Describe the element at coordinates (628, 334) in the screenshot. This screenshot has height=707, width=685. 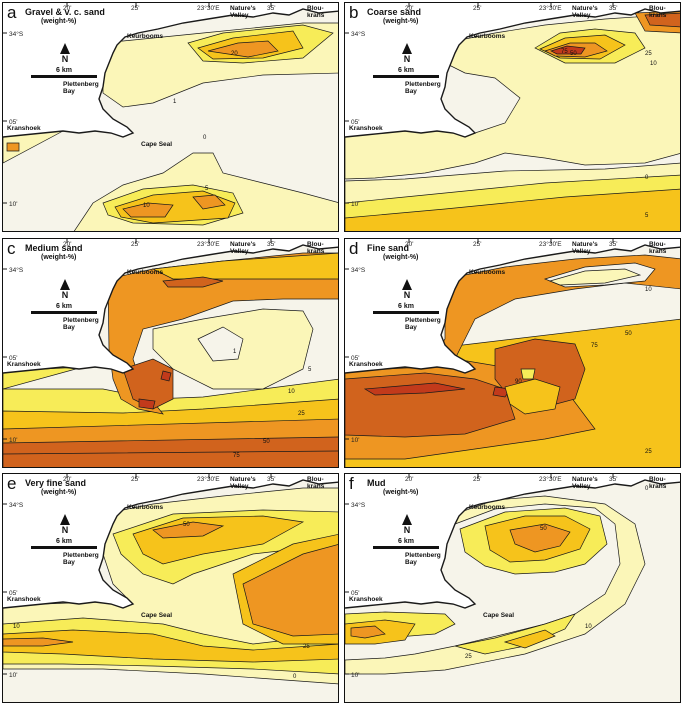
I see `contour-label: 50` at that location.